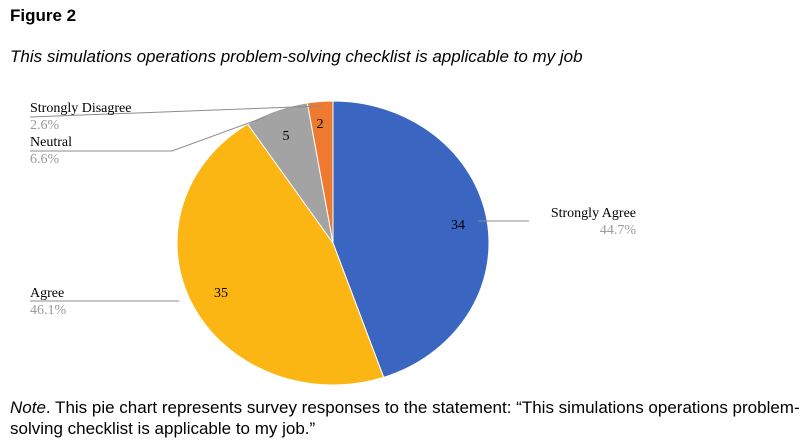  What do you see at coordinates (51, 142) in the screenshot?
I see `category-label-neutral: Neutral` at bounding box center [51, 142].